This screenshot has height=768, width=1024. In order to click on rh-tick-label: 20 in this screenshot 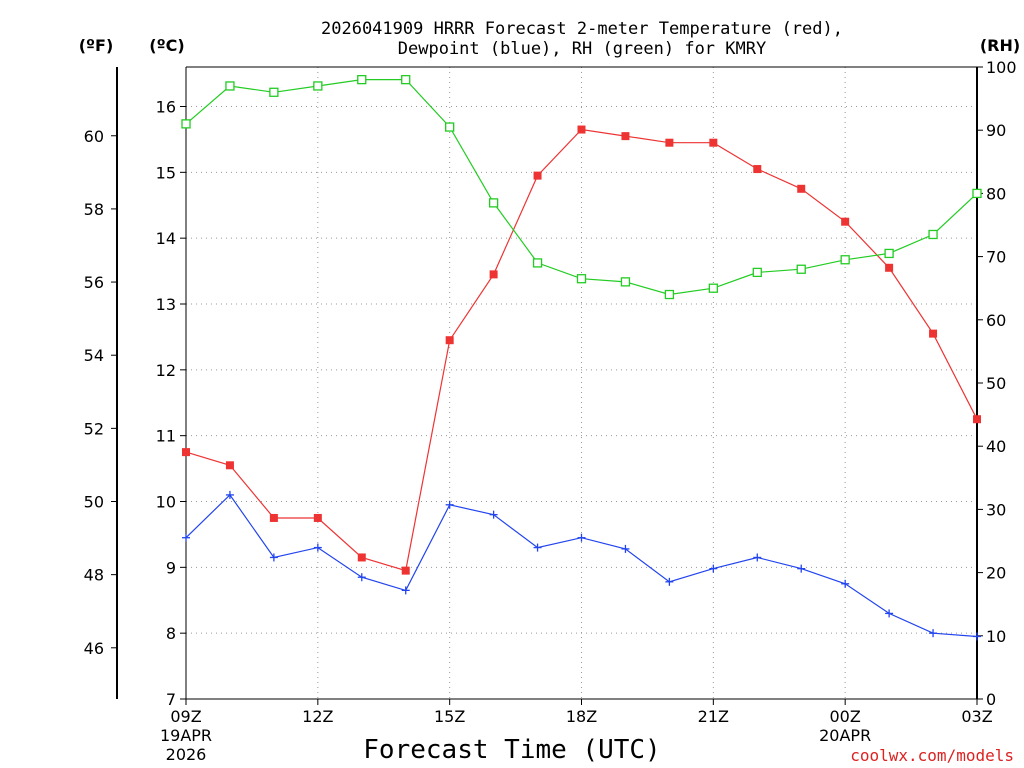, I will do `click(996, 573)`.